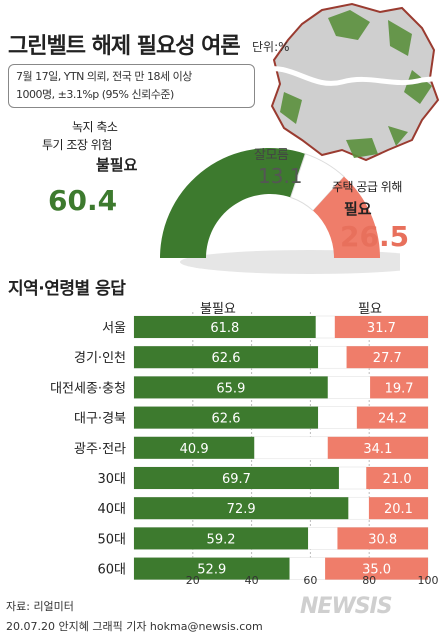  Describe the element at coordinates (370, 309) in the screenshot. I see `legend-right: 필요` at that location.